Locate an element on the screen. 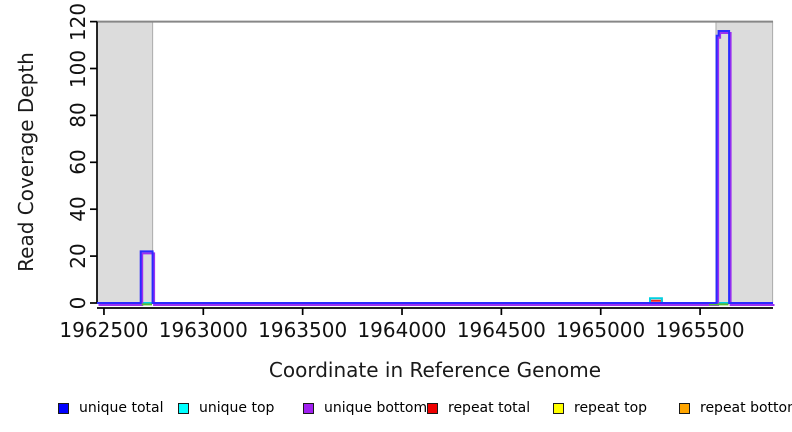 Image resolution: width=792 pixels, height=432 pixels. legend-item-unique-bottom: unique bottom is located at coordinates (365, 408).